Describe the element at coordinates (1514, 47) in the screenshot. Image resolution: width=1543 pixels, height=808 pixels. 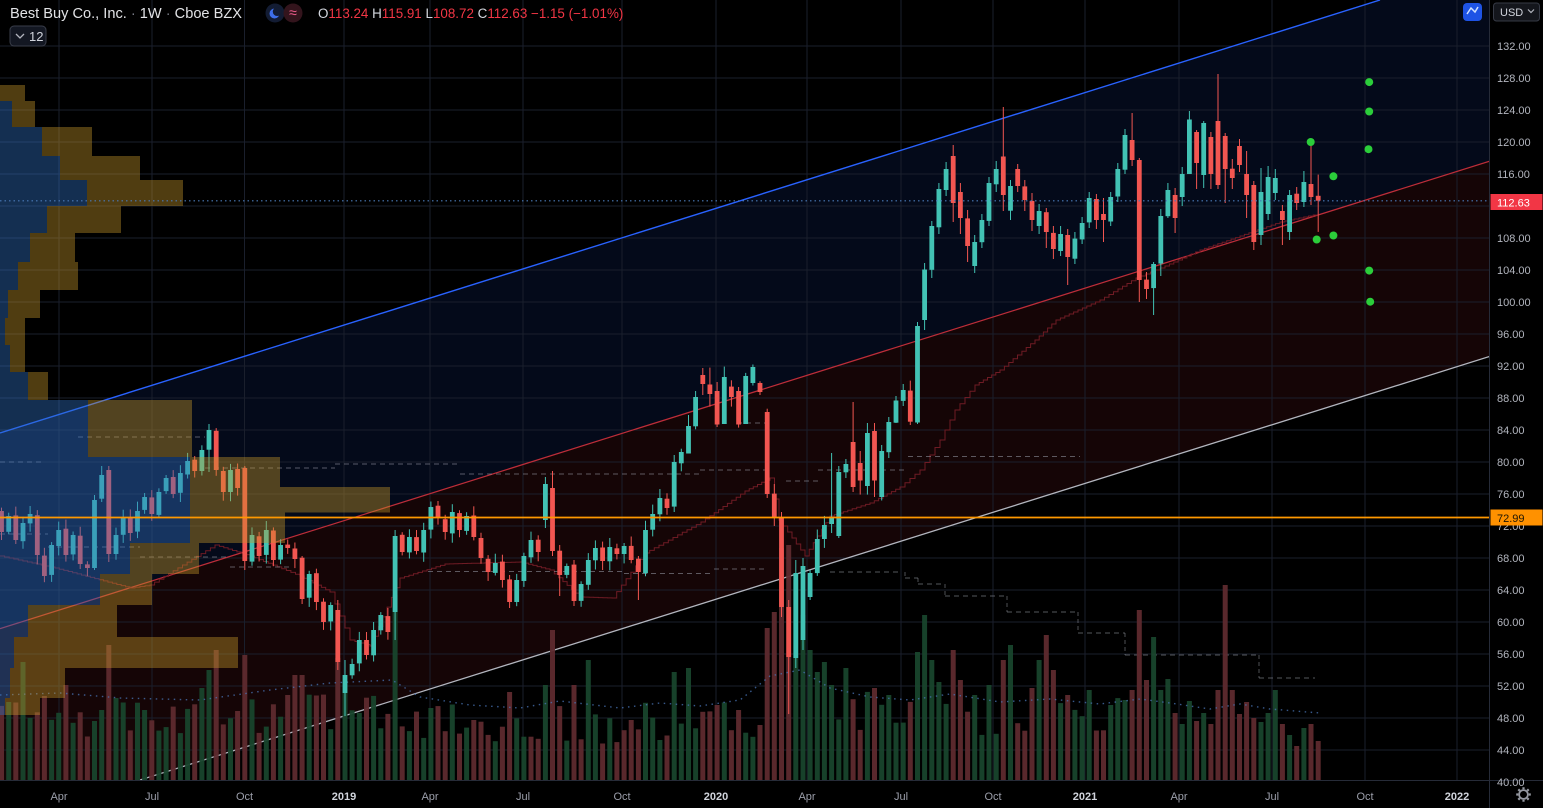
I see `svg-text: 132.00` at that location.